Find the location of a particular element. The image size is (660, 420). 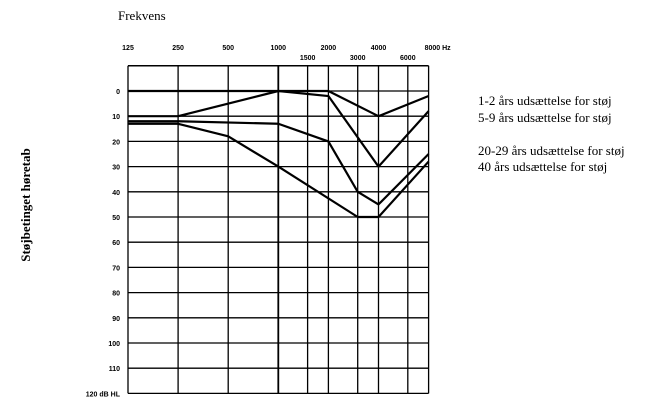

x-tick-label: 3000 is located at coordinates (358, 58).